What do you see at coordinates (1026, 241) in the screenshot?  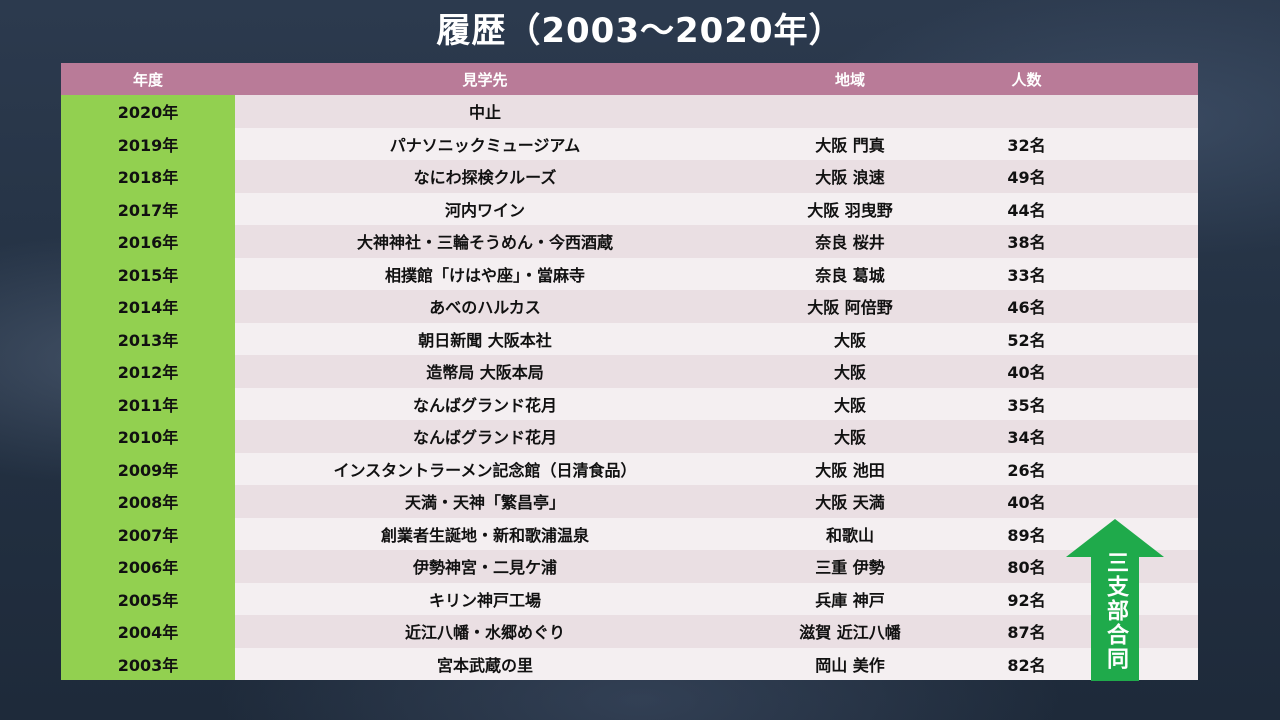 I see `count-cell: 38名` at bounding box center [1026, 241].